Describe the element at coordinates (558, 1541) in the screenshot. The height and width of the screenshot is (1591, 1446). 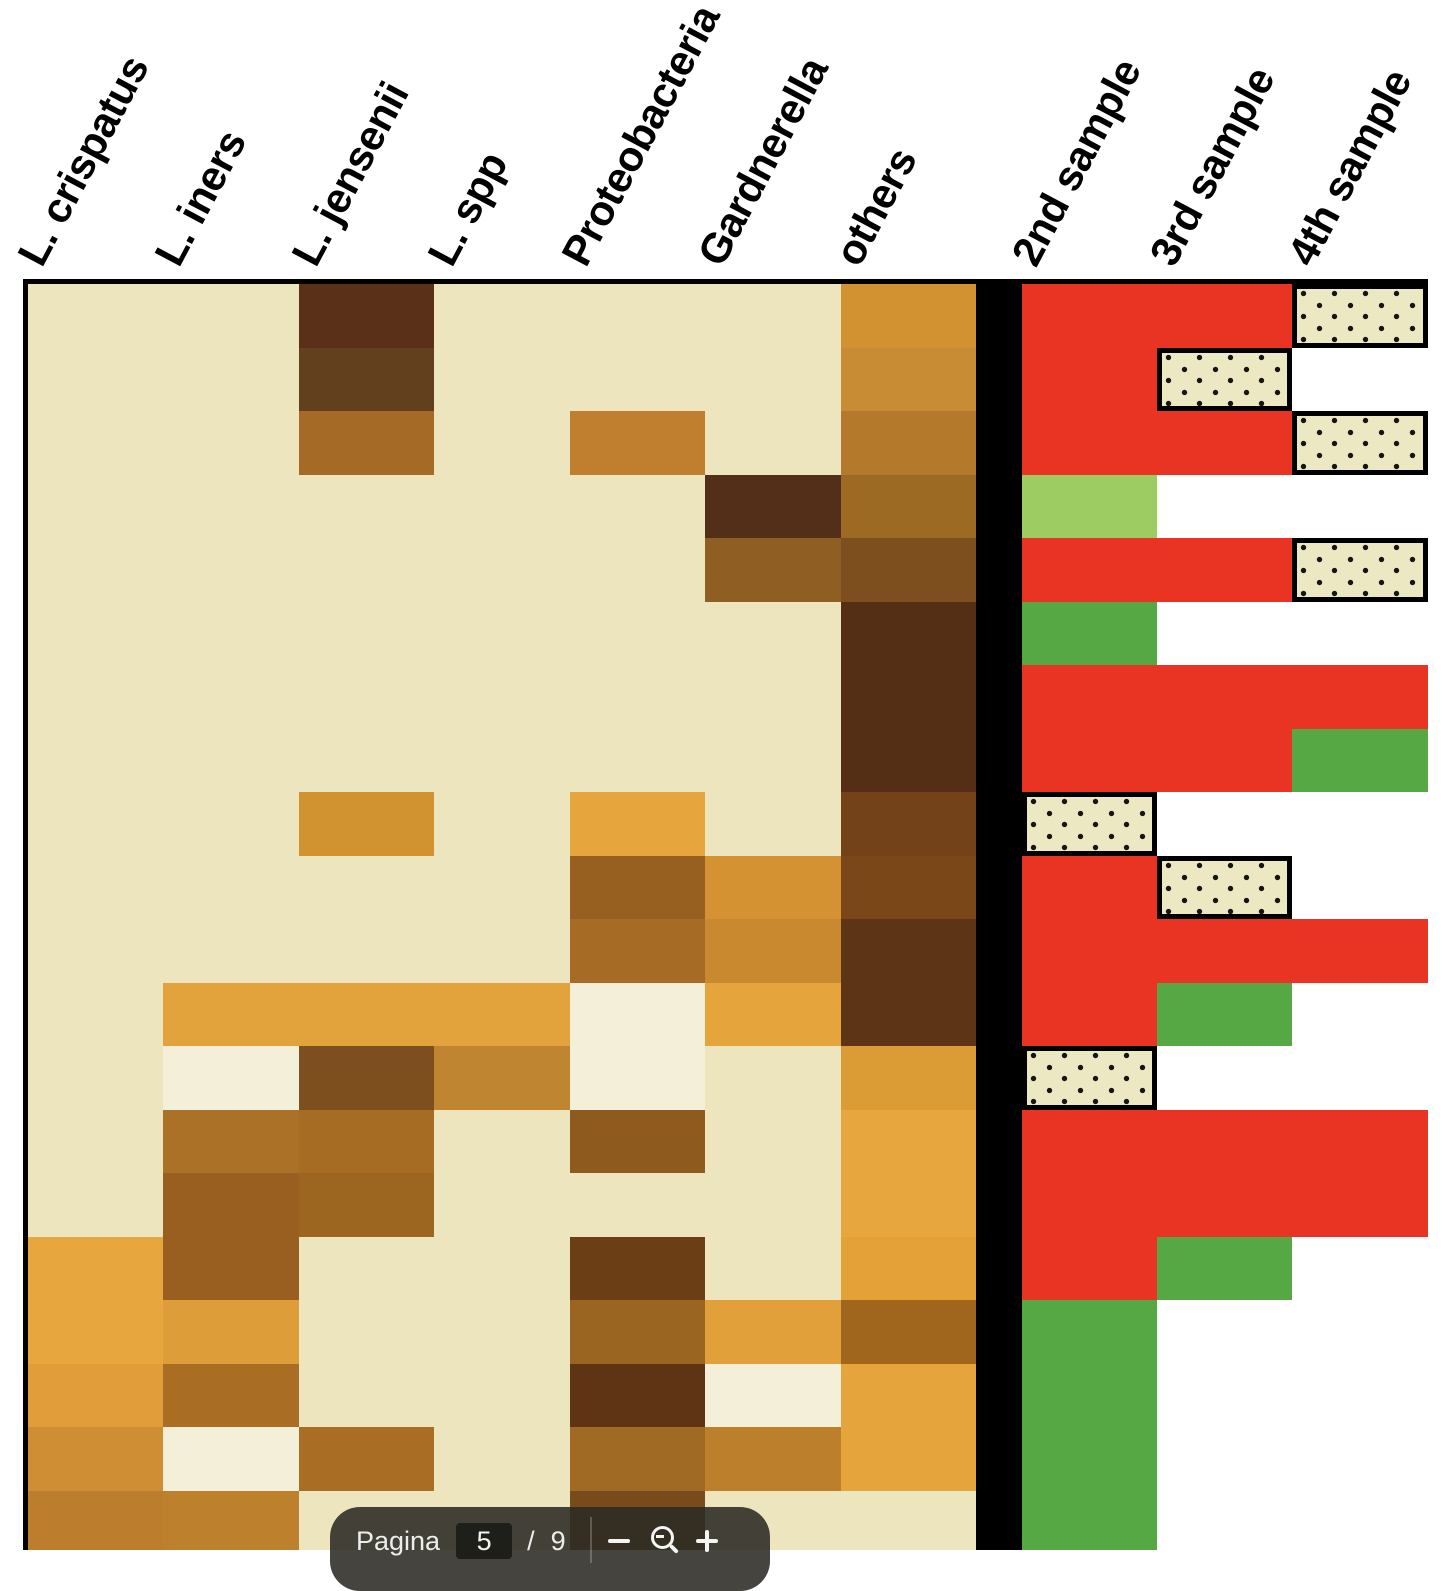
I see `page-total: 9` at that location.